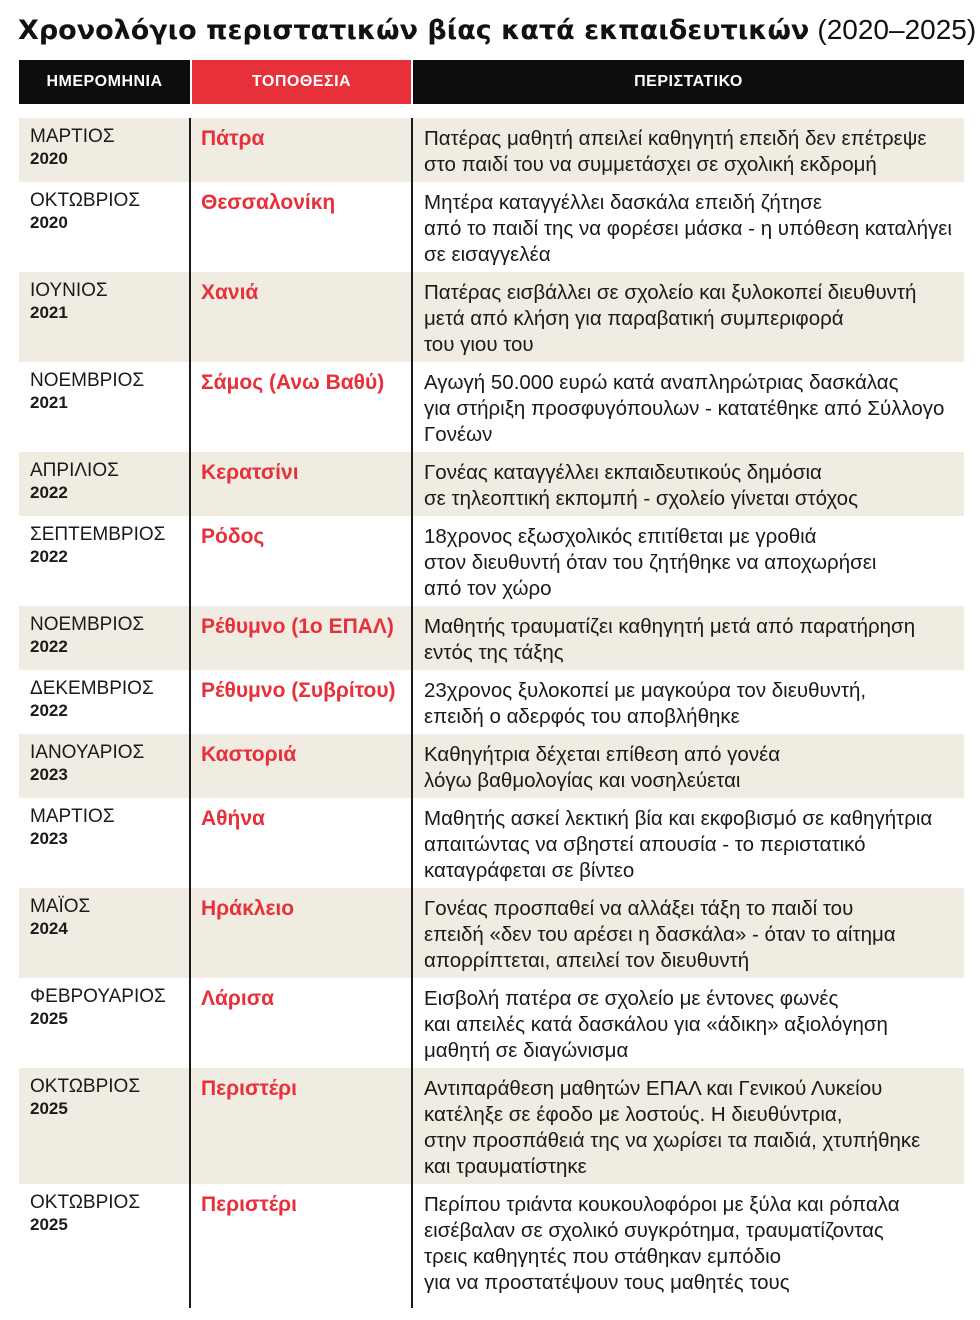 The width and height of the screenshot is (980, 1320). I want to click on date-cell: ΦΕΒΡΟΥΑΡΙΟΣ 2025, so click(109, 1008).